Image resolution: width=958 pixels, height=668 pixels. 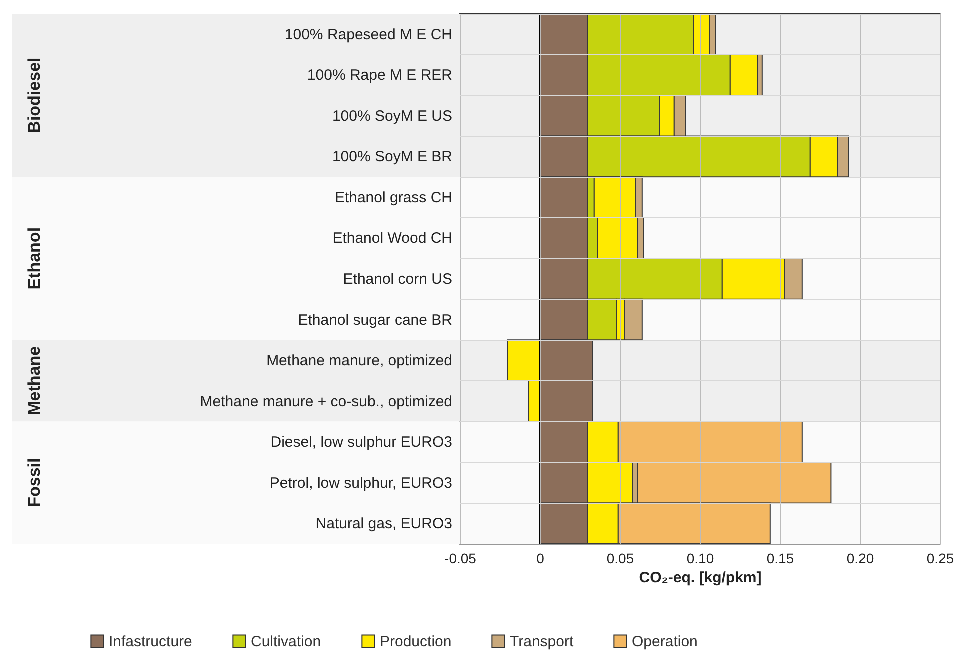 What do you see at coordinates (34, 96) in the screenshot?
I see `band-label: Biodiesel` at bounding box center [34, 96].